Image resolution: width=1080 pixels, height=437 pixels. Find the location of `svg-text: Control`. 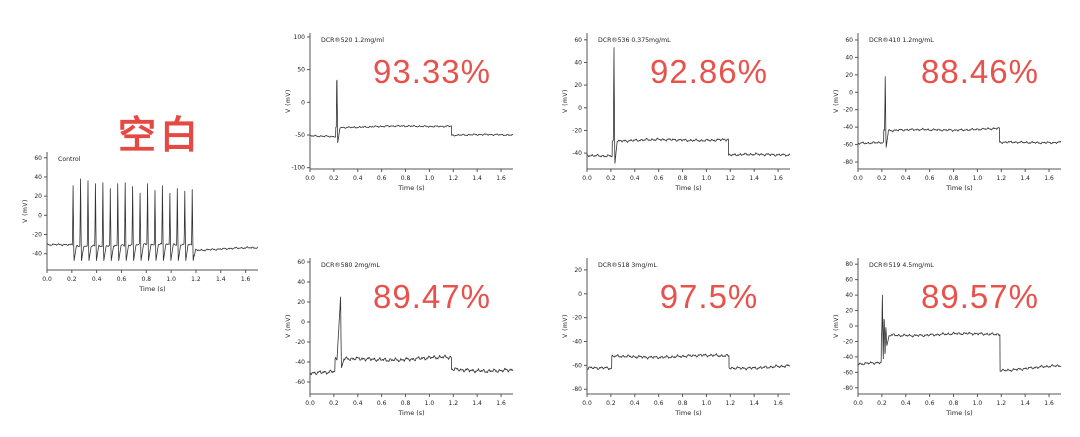

svg-text: Control is located at coordinates (69, 159).